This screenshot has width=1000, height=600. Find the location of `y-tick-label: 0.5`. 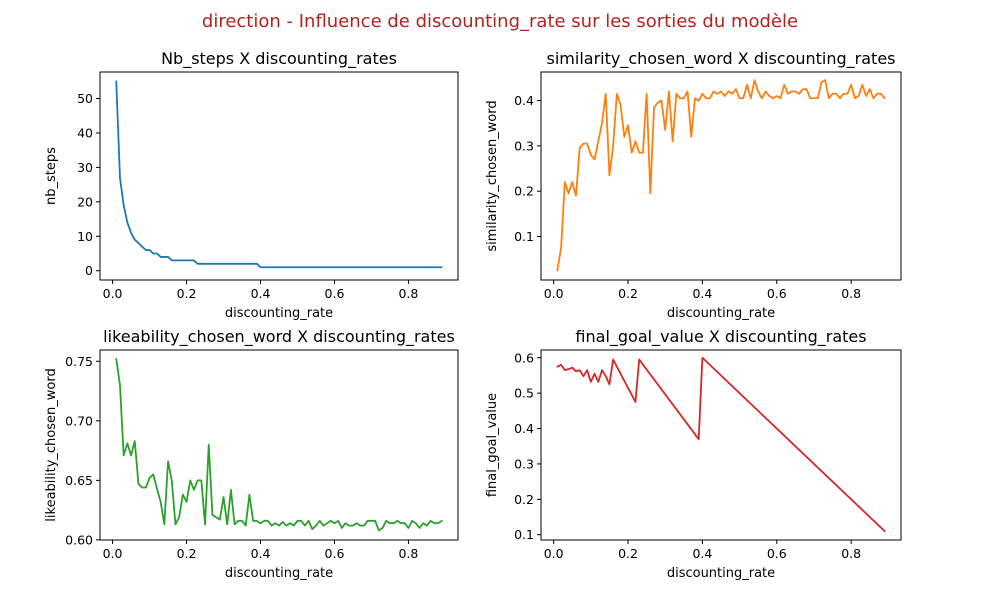

y-tick-label: 0.5 is located at coordinates (524, 393).